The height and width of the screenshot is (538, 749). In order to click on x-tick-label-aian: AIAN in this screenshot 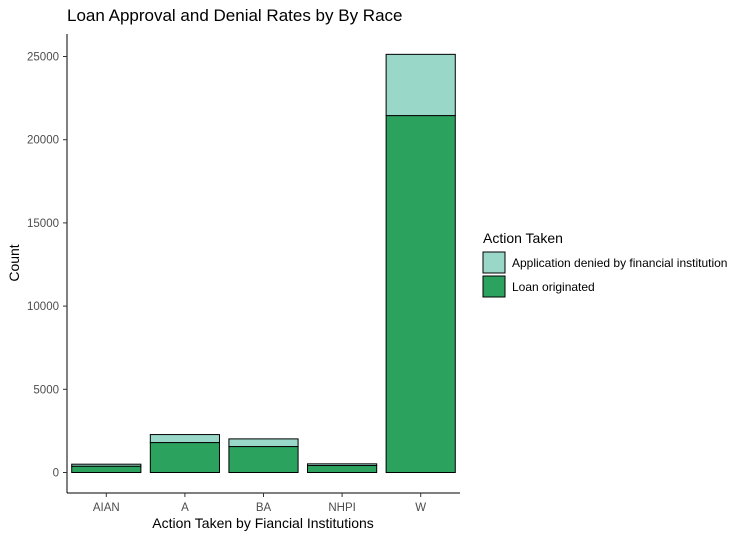, I will do `click(106, 508)`.